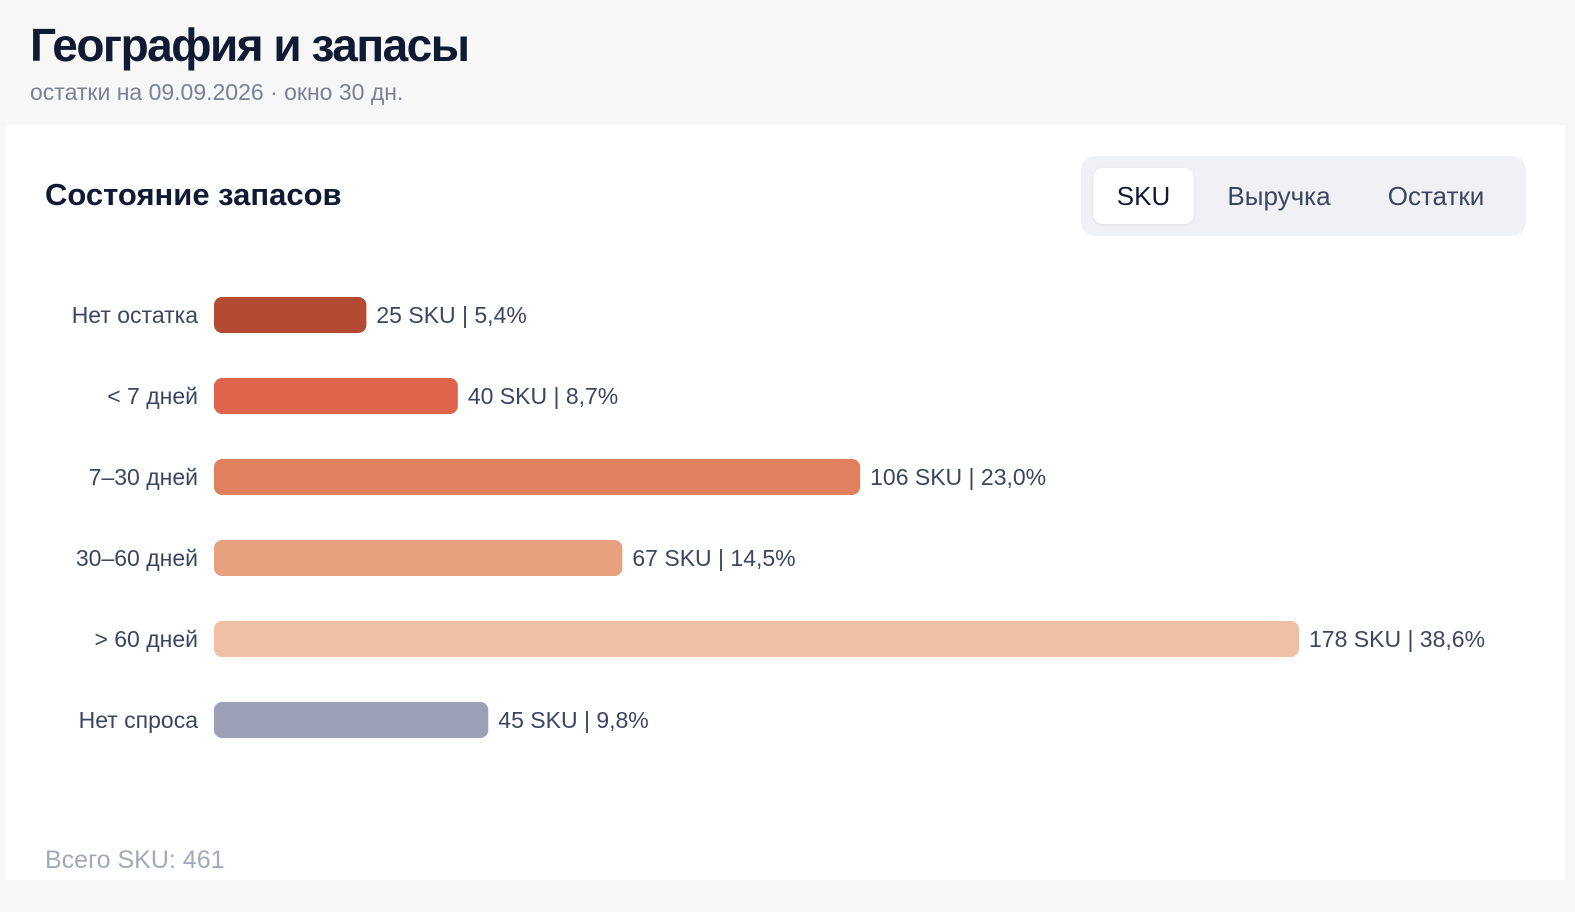 The image size is (1575, 912). Describe the element at coordinates (135, 315) in the screenshot. I see `category-label: Нет остатка` at that location.